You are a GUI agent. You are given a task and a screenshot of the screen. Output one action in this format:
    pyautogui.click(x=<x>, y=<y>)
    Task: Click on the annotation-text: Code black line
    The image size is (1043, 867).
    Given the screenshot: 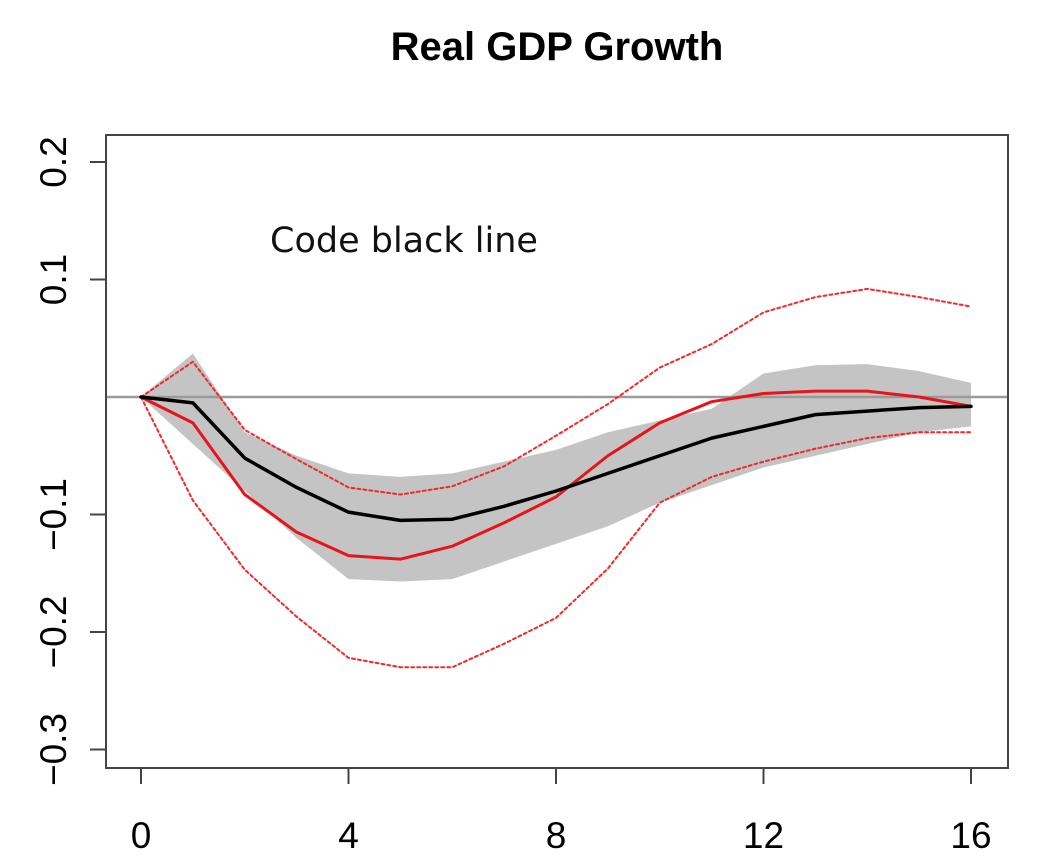 What is the action you would take?
    pyautogui.click(x=404, y=241)
    